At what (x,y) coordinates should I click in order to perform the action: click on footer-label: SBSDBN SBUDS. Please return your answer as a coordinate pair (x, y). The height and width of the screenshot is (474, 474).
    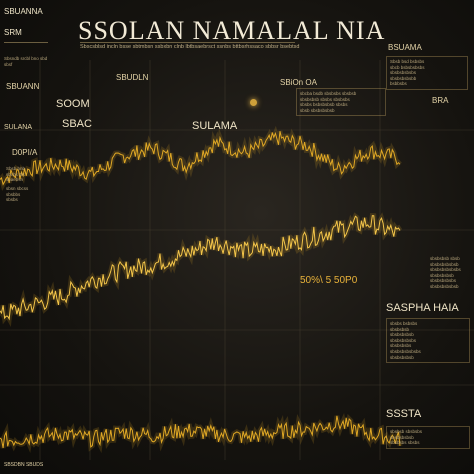
    Looking at the image, I should click on (24, 465).